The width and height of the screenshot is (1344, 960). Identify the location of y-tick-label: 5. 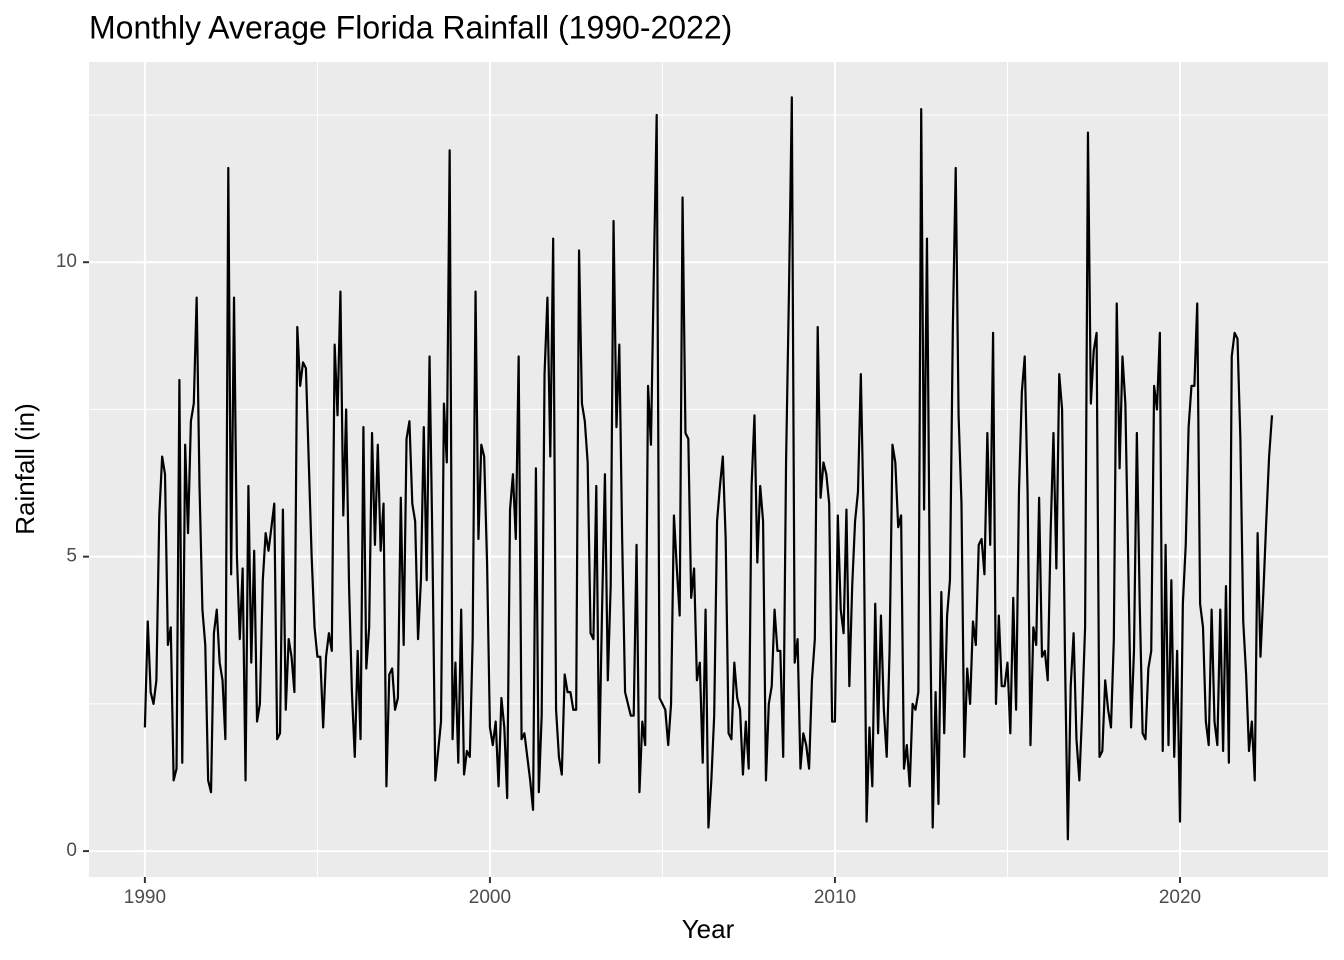
(71, 556).